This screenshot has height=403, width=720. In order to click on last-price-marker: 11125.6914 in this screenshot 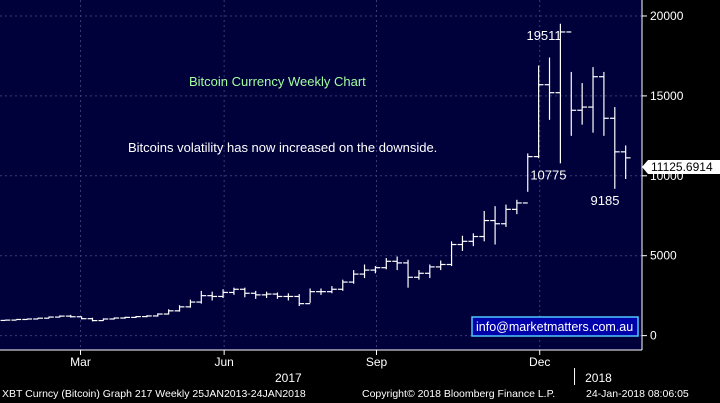, I will do `click(681, 167)`.